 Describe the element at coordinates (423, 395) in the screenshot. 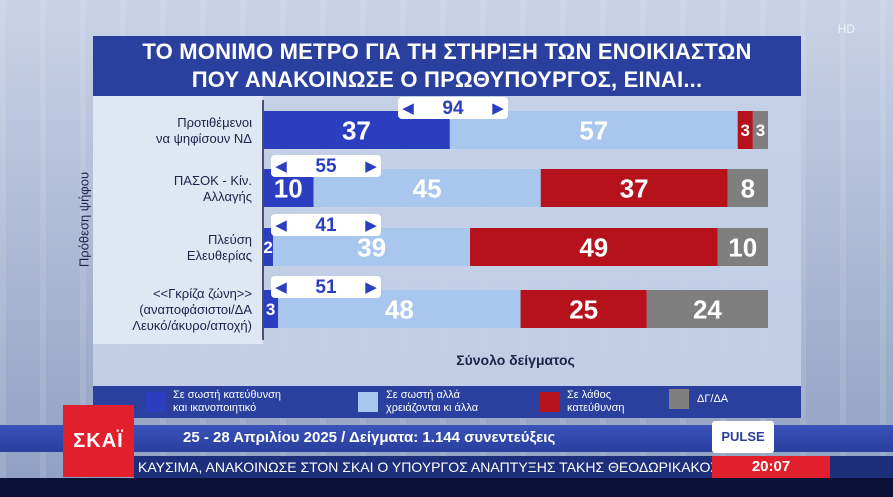

I see `legend-text: Σε σωστή αλλά` at that location.